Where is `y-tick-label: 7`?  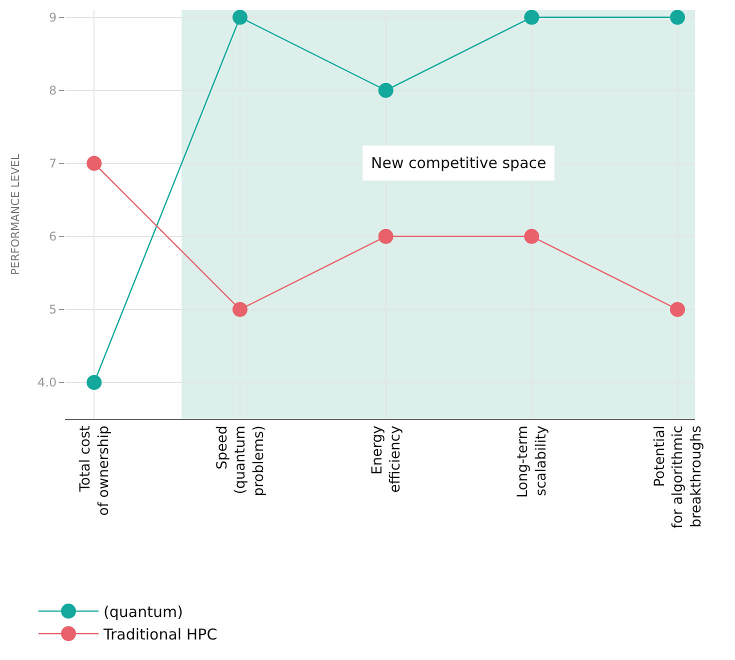 y-tick-label: 7 is located at coordinates (52, 163).